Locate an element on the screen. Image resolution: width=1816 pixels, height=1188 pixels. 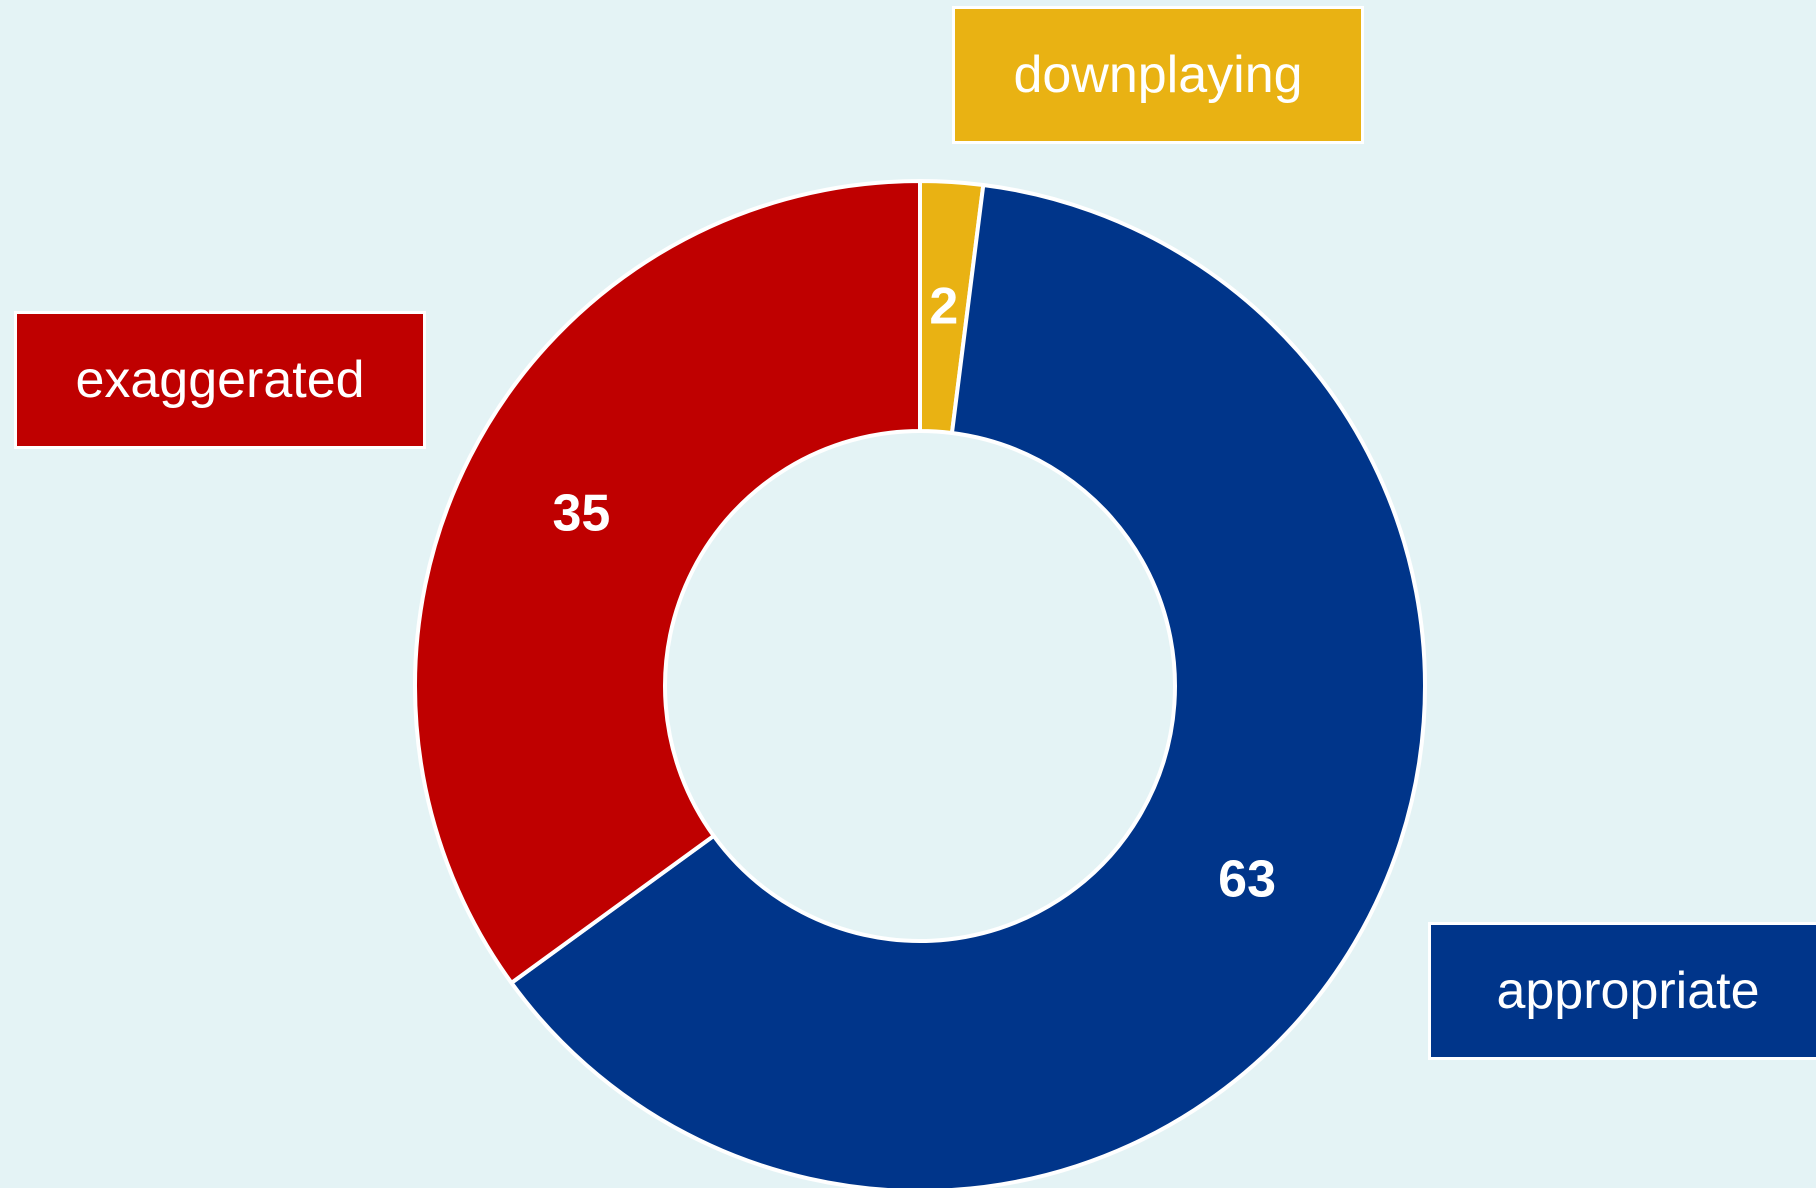
category-label-exaggerated: exaggerated is located at coordinates (220, 380).